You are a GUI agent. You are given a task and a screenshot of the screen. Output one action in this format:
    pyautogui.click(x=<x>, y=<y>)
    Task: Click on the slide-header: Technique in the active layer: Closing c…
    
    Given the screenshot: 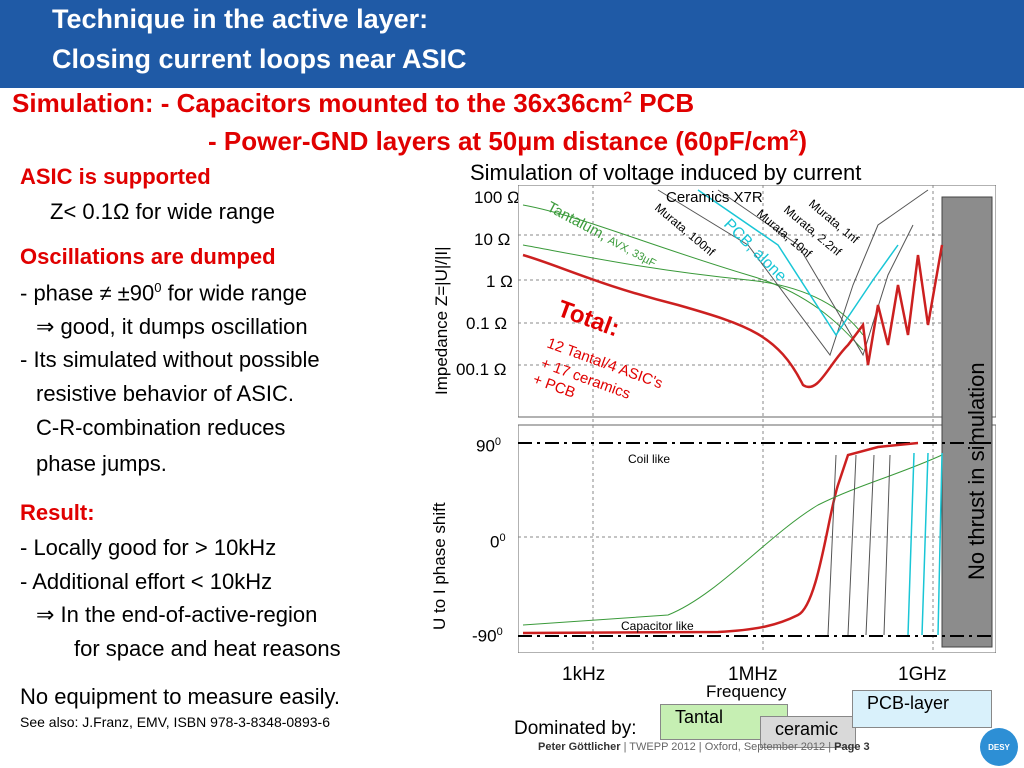 What is the action you would take?
    pyautogui.click(x=512, y=44)
    